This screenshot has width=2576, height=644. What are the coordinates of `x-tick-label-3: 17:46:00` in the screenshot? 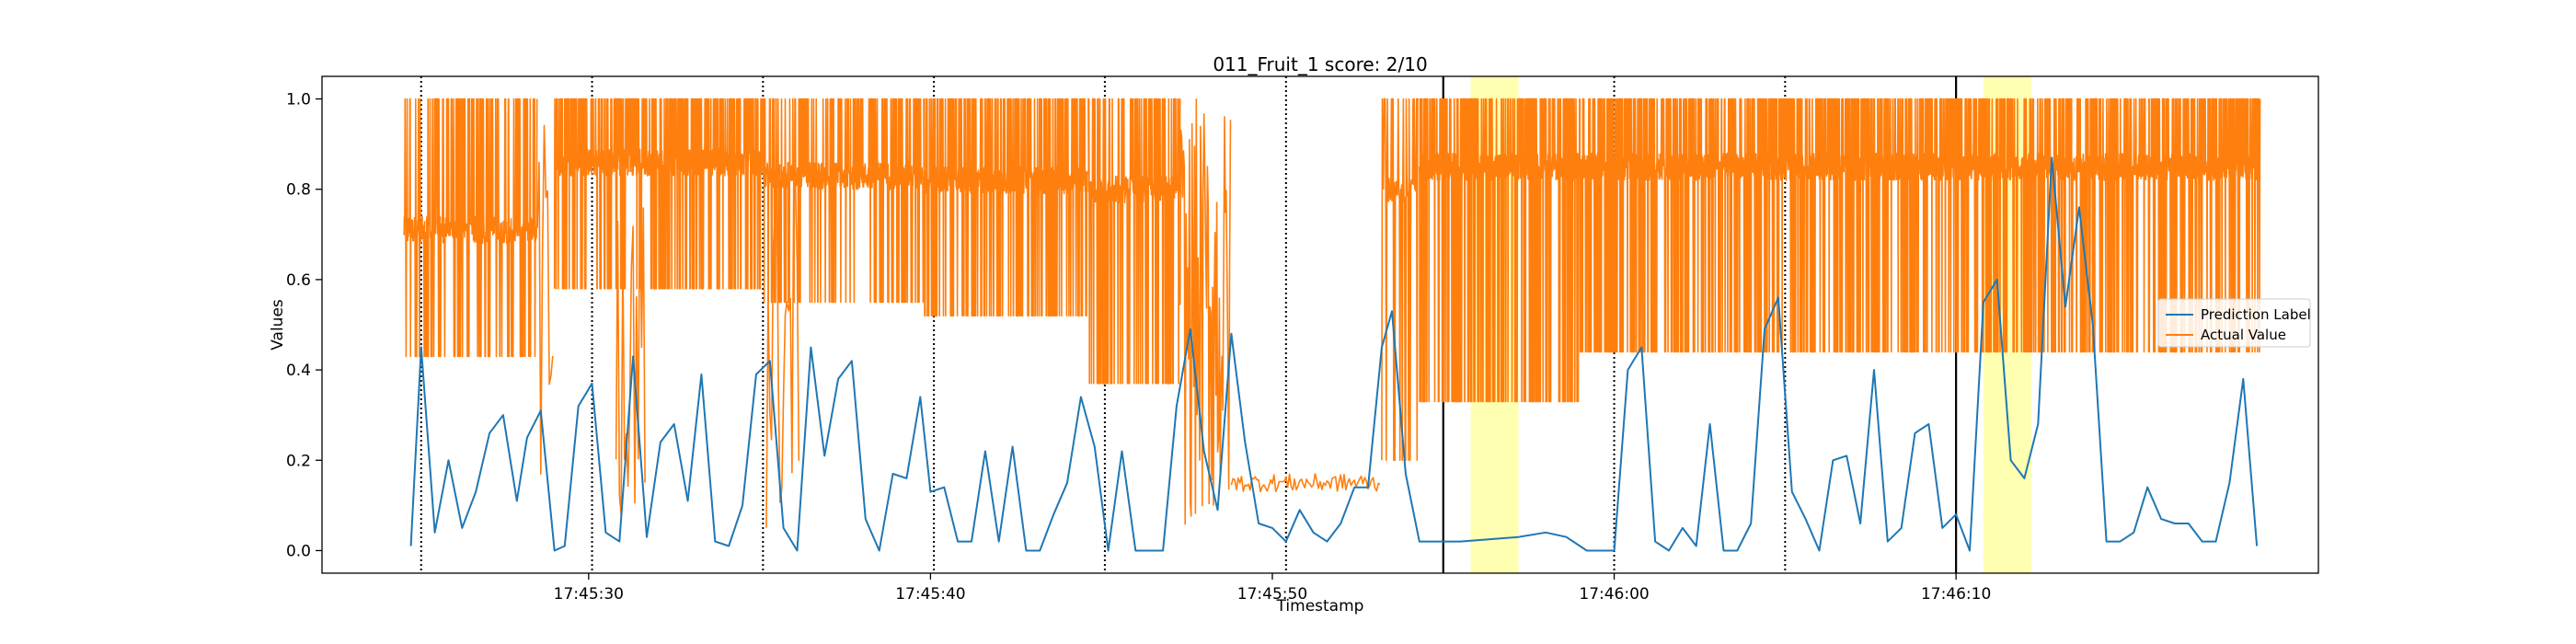 It's located at (1614, 594).